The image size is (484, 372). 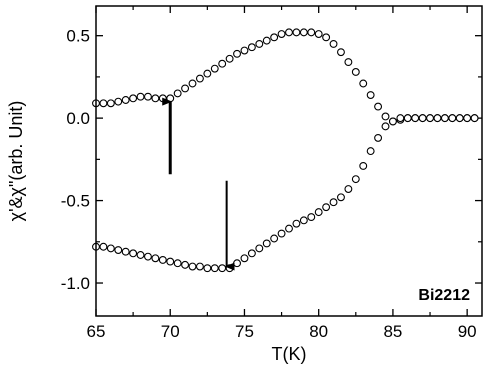 What do you see at coordinates (318, 331) in the screenshot?
I see `x-tick-label: 80` at bounding box center [318, 331].